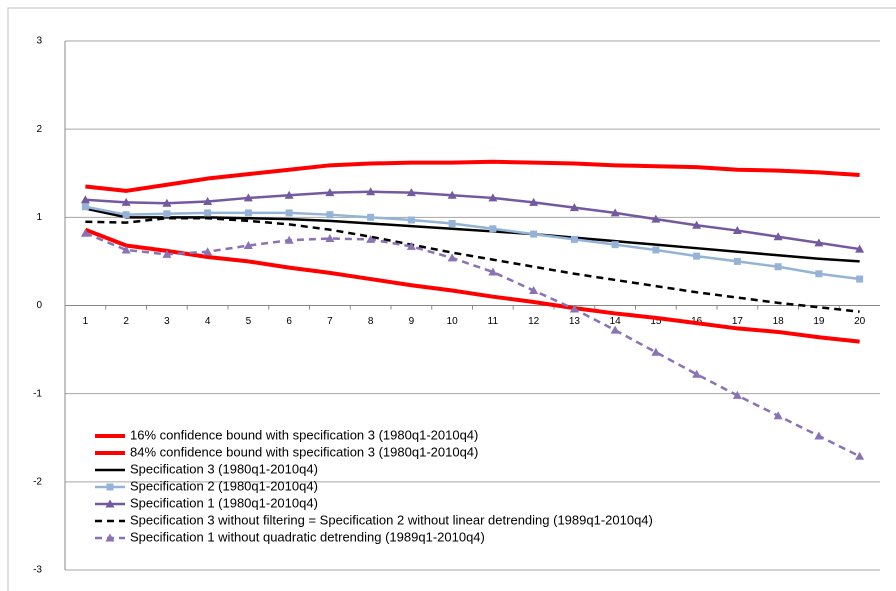 The width and height of the screenshot is (896, 591). Describe the element at coordinates (738, 321) in the screenshot. I see `x-tick-label: 17` at that location.